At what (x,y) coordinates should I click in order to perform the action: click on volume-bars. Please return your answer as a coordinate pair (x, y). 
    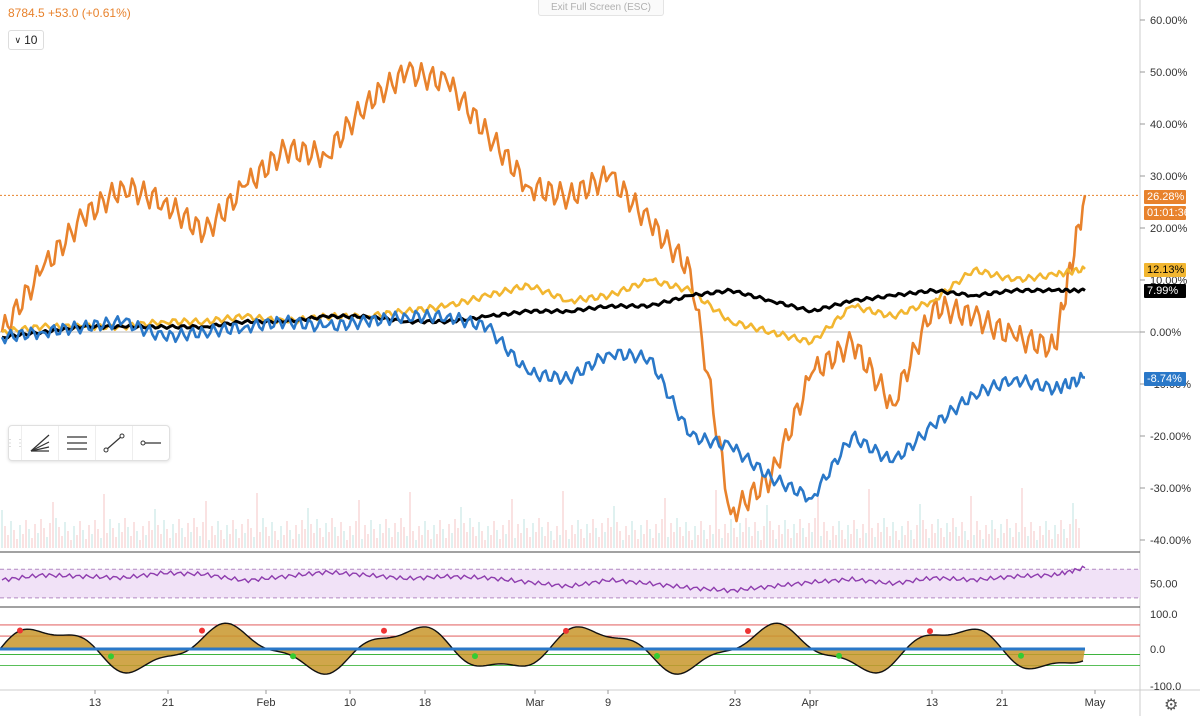
    Looking at the image, I should click on (540, 518).